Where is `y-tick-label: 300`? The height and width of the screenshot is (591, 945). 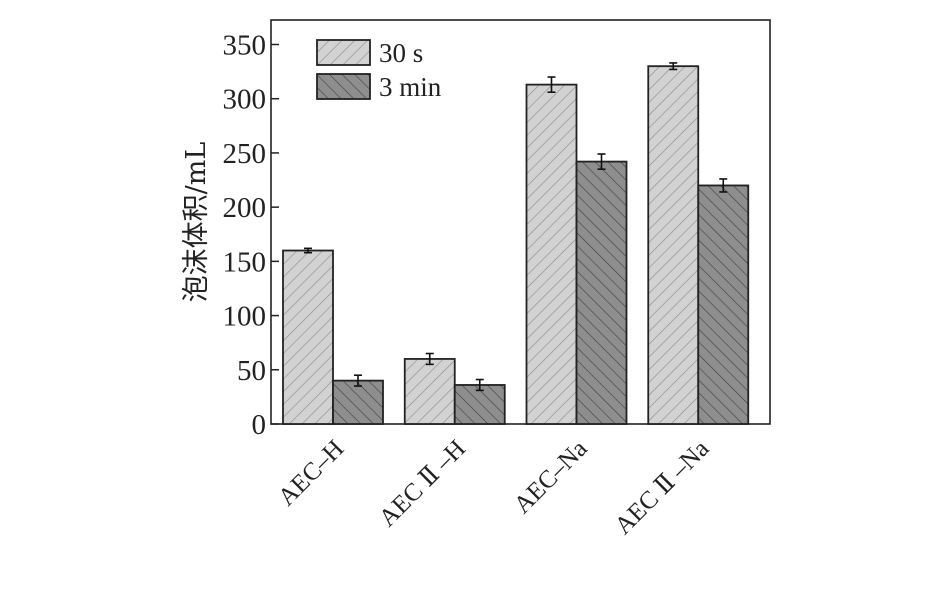 y-tick-label: 300 is located at coordinates (245, 100).